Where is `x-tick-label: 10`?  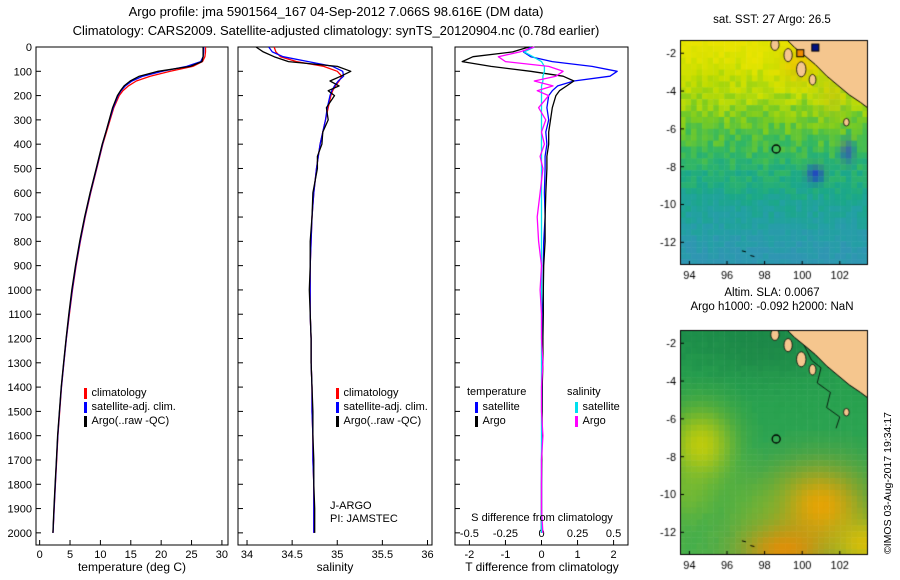 x-tick-label: 10 is located at coordinates (100, 555).